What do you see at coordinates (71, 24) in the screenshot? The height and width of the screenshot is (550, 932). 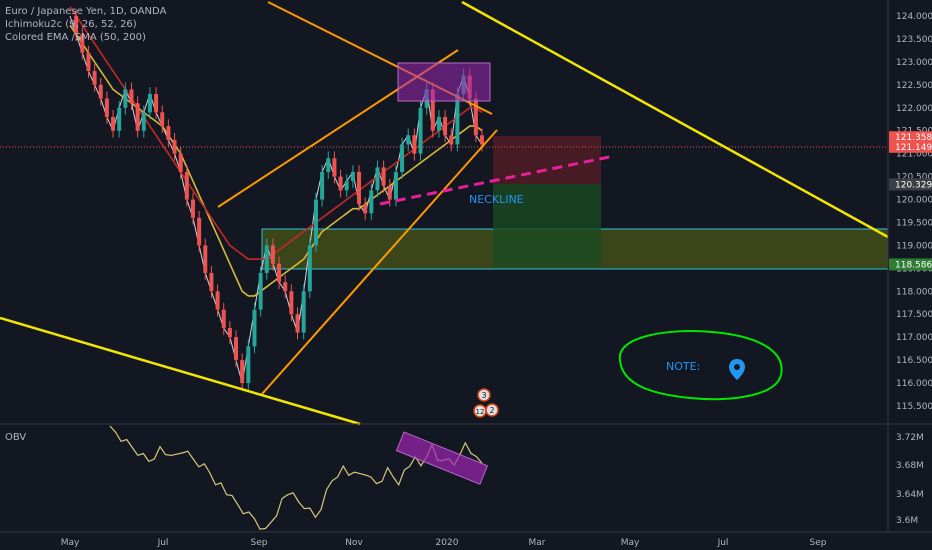 I see `legend-ichimoku: Ichimoku2c (9, 26, 52, 26)` at bounding box center [71, 24].